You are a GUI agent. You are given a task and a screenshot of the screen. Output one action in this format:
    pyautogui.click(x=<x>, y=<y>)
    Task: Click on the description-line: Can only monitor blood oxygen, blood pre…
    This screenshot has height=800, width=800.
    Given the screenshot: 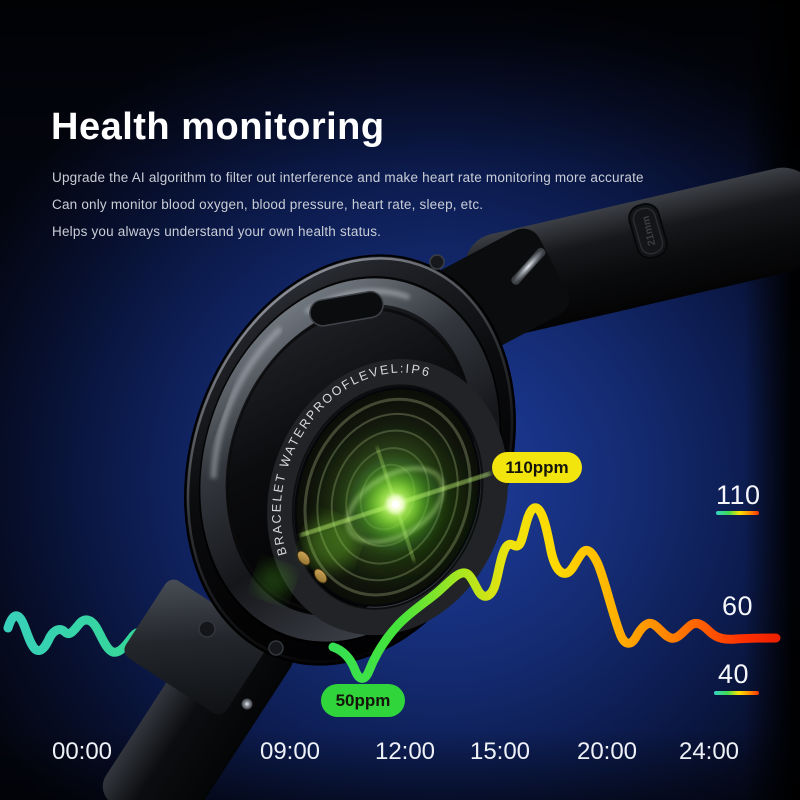 What is the action you would take?
    pyautogui.click(x=268, y=204)
    